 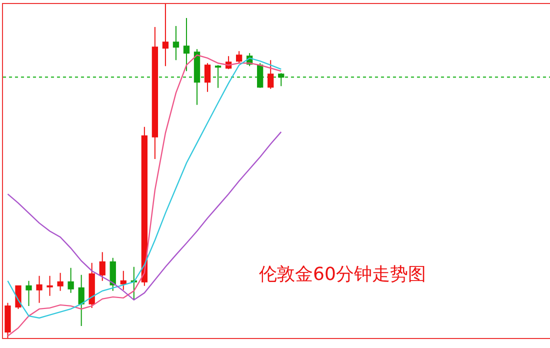 What do you see at coordinates (342, 274) in the screenshot?
I see `annotation: 伦敦金60分钟走势图` at bounding box center [342, 274].